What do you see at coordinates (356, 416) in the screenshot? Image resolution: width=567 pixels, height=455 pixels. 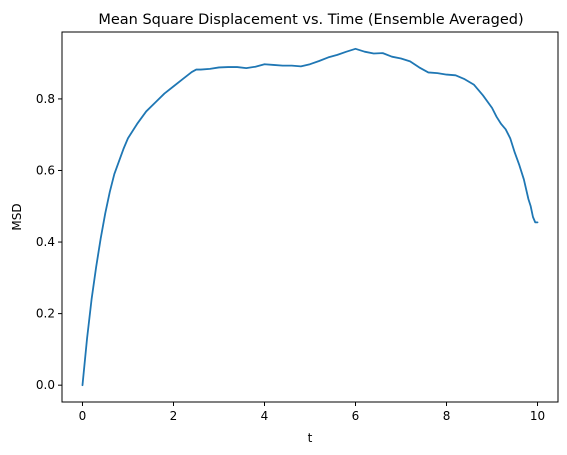 I see `x-tick-label: 6` at bounding box center [356, 416].